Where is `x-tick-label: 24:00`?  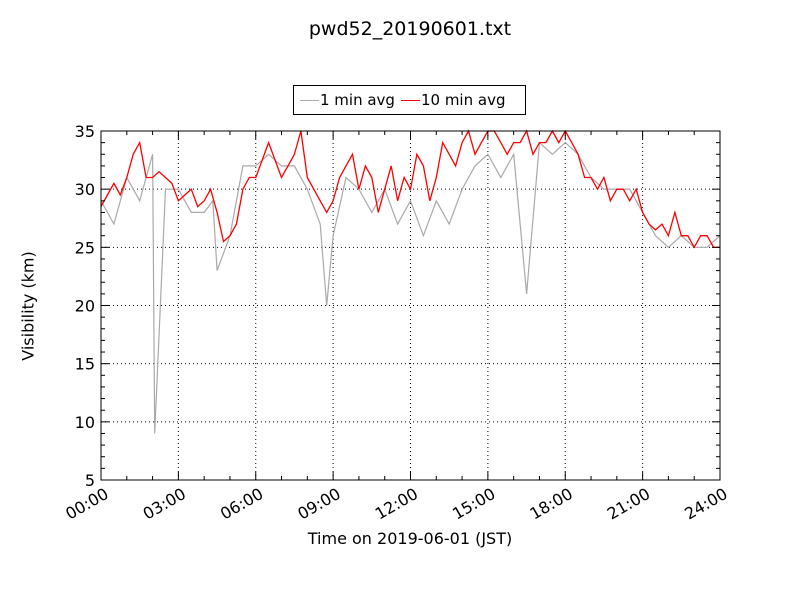
x-tick-label: 24:00 is located at coordinates (705, 504).